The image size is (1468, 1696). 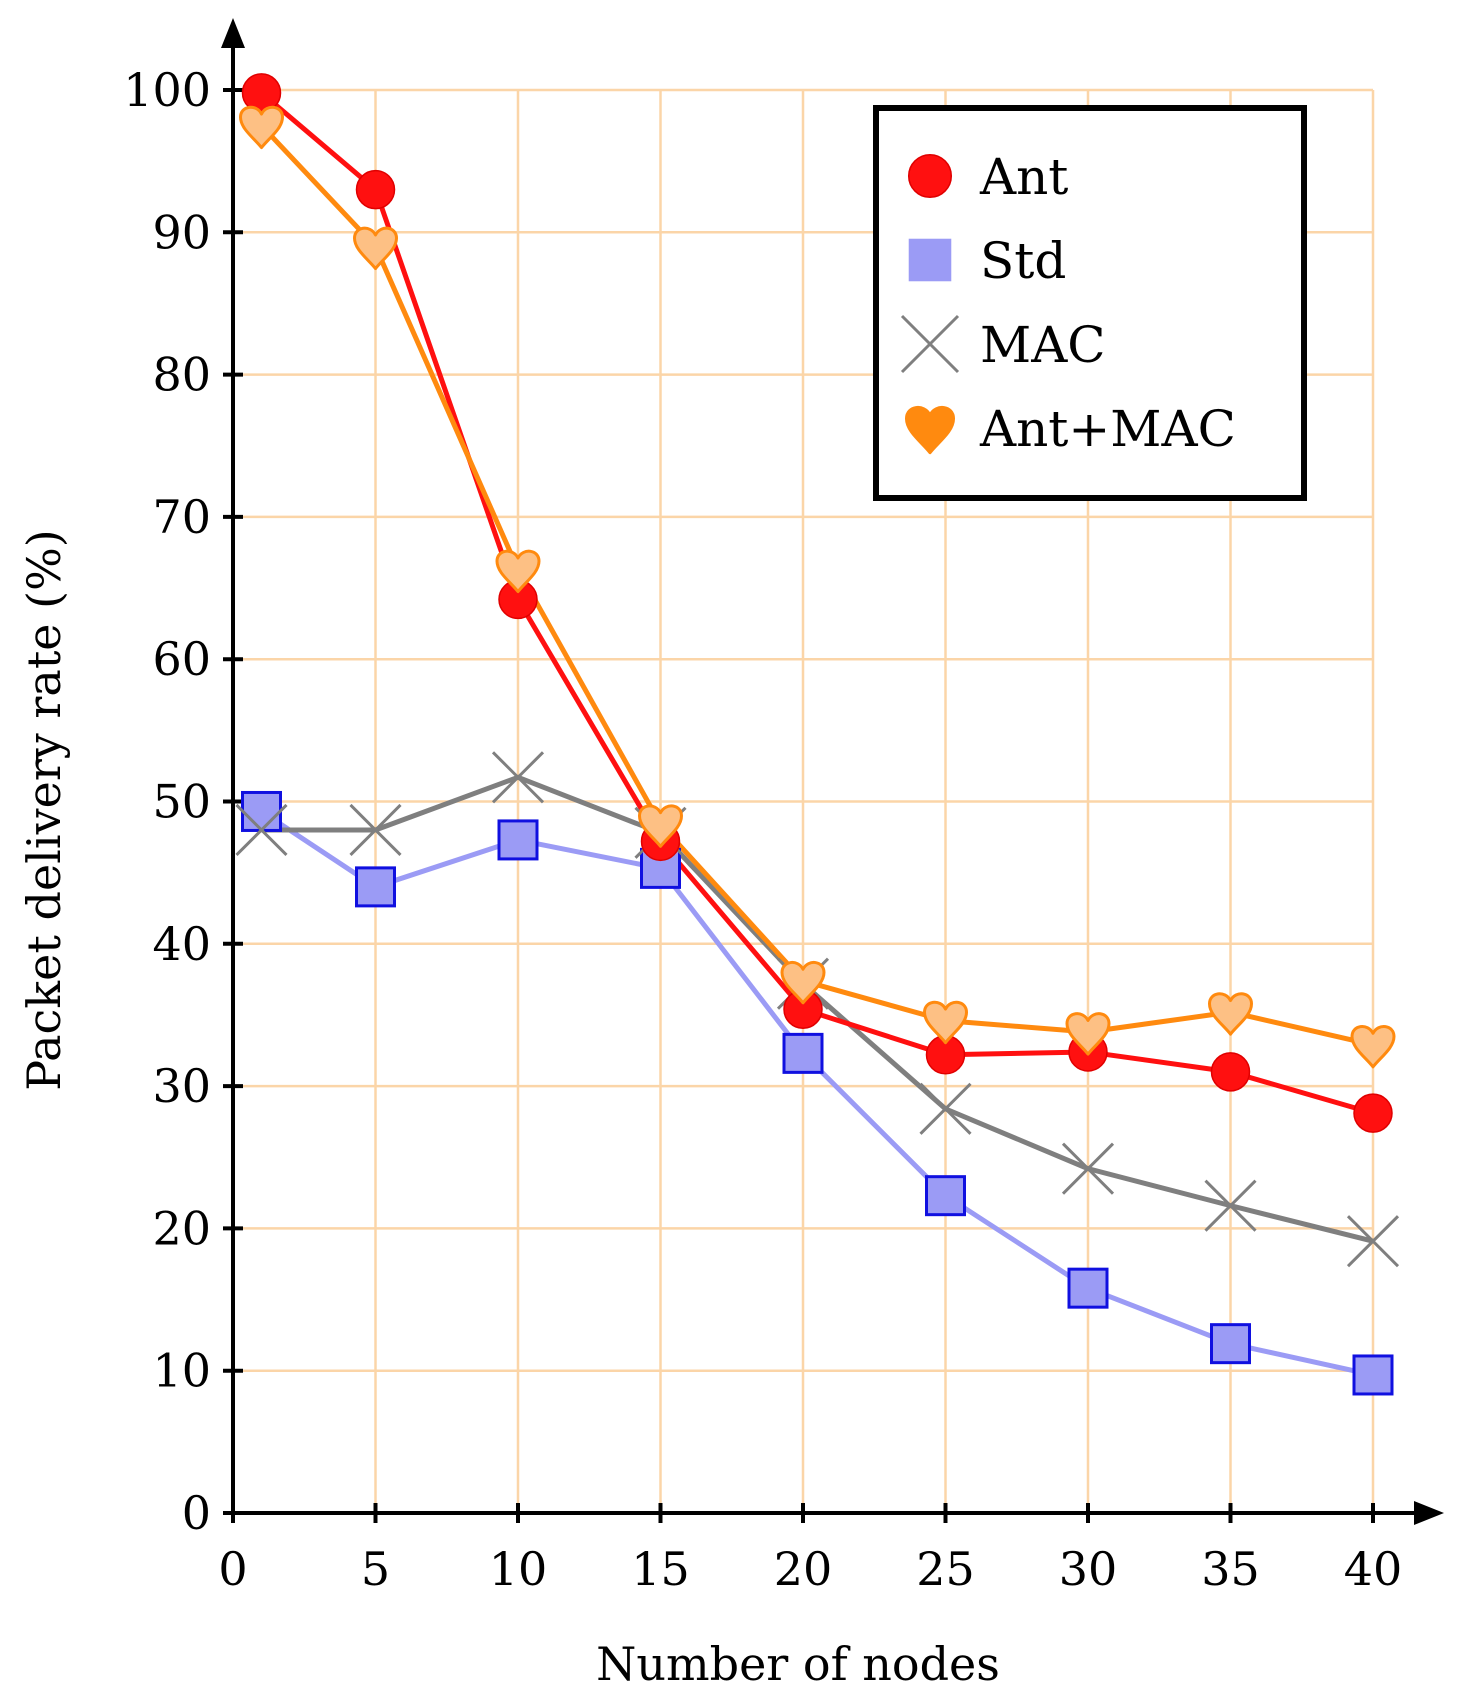 I want to click on legend-label-ant-mac: Ant+MAC, so click(x=1107, y=429).